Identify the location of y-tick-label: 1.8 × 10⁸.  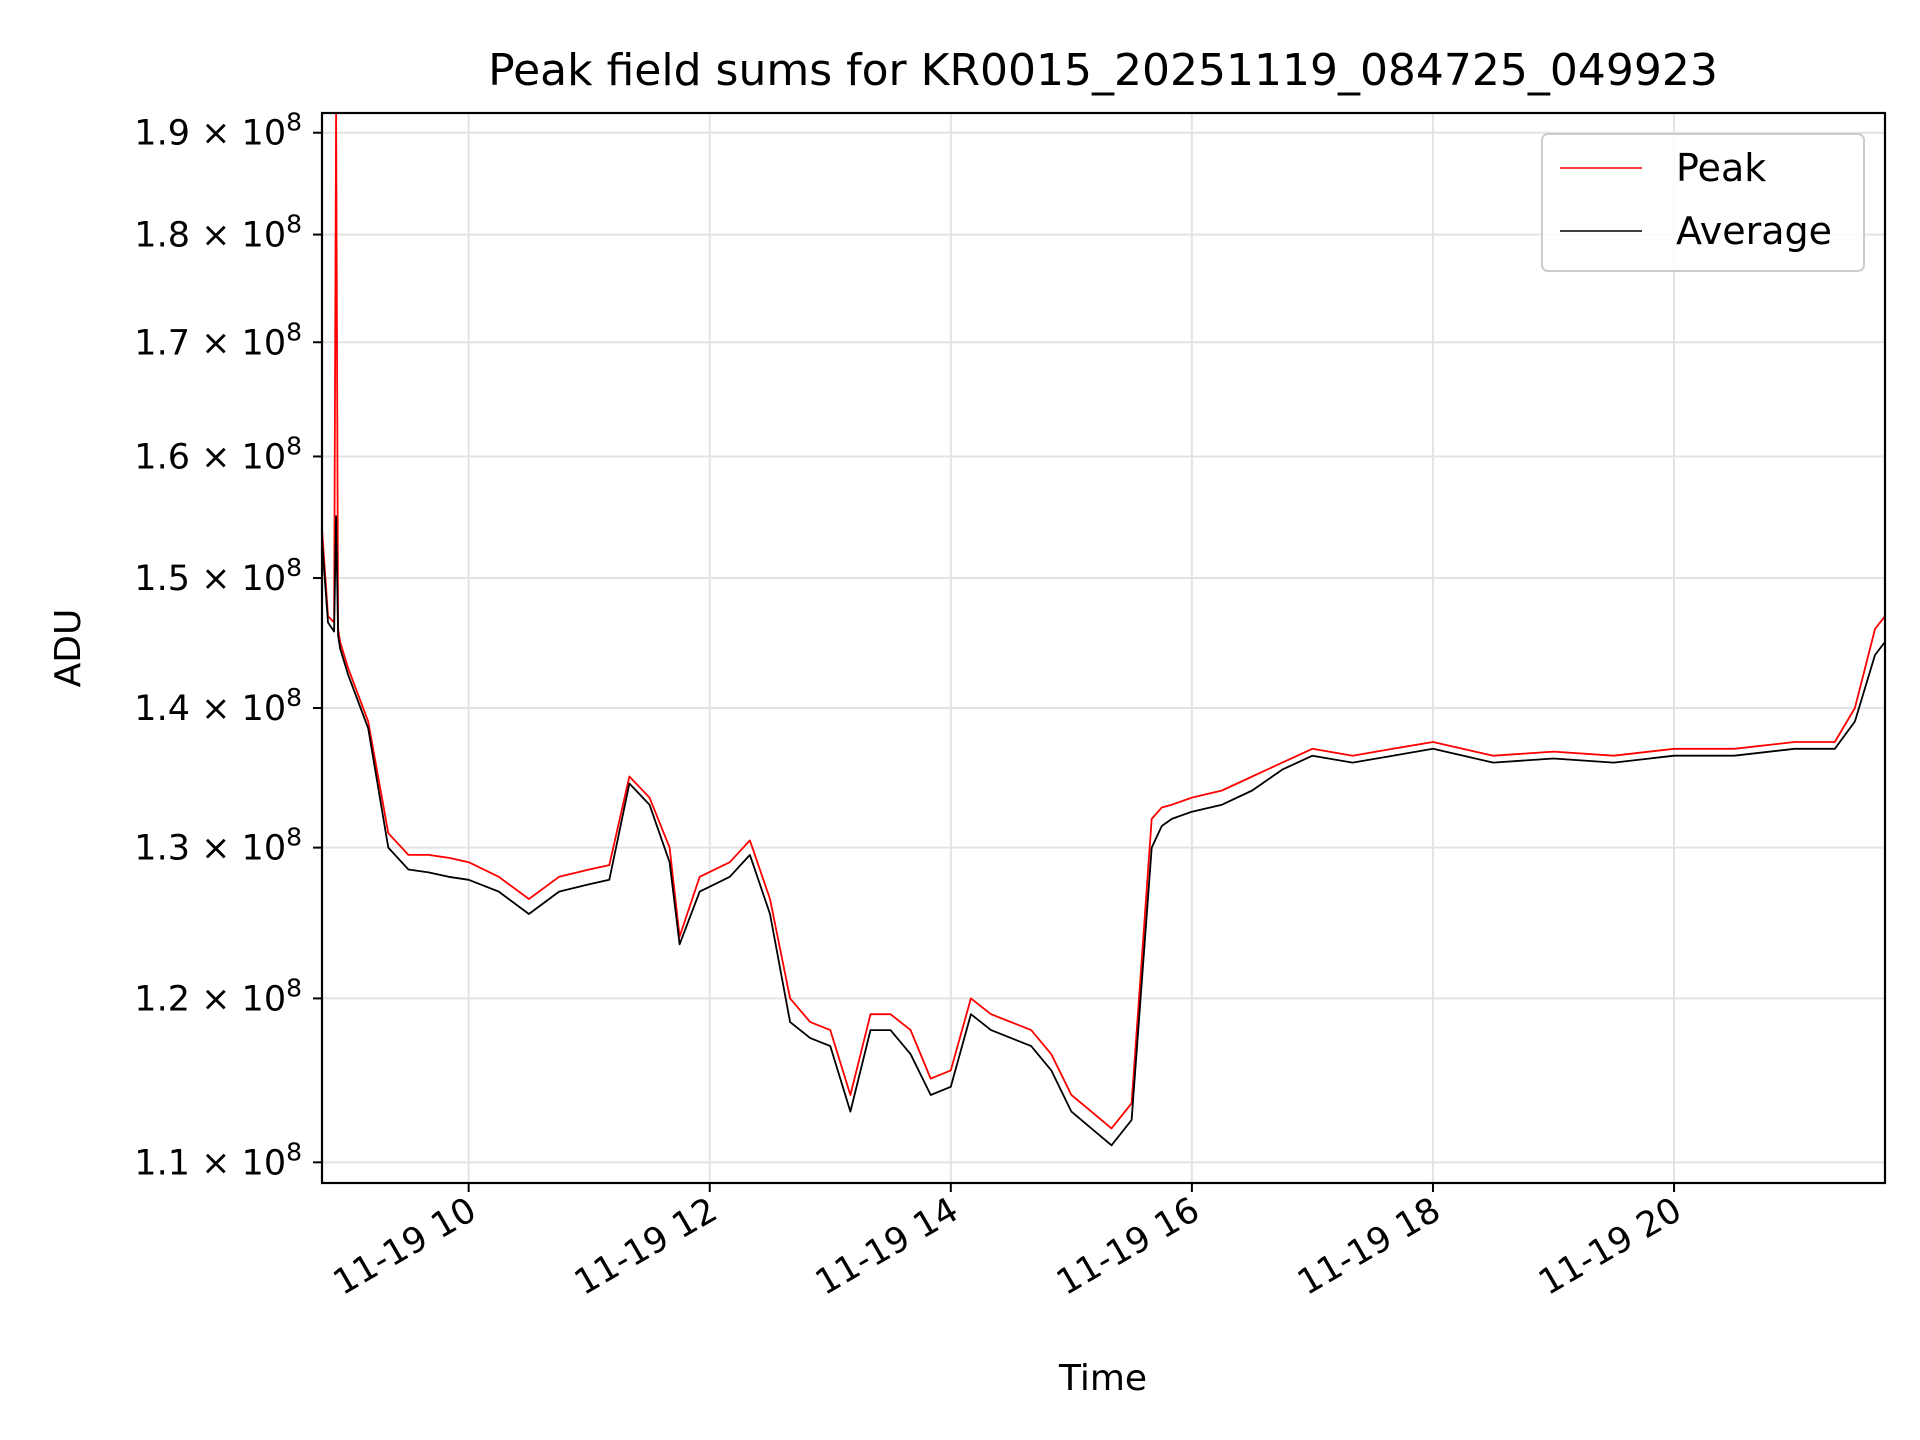
(218, 233).